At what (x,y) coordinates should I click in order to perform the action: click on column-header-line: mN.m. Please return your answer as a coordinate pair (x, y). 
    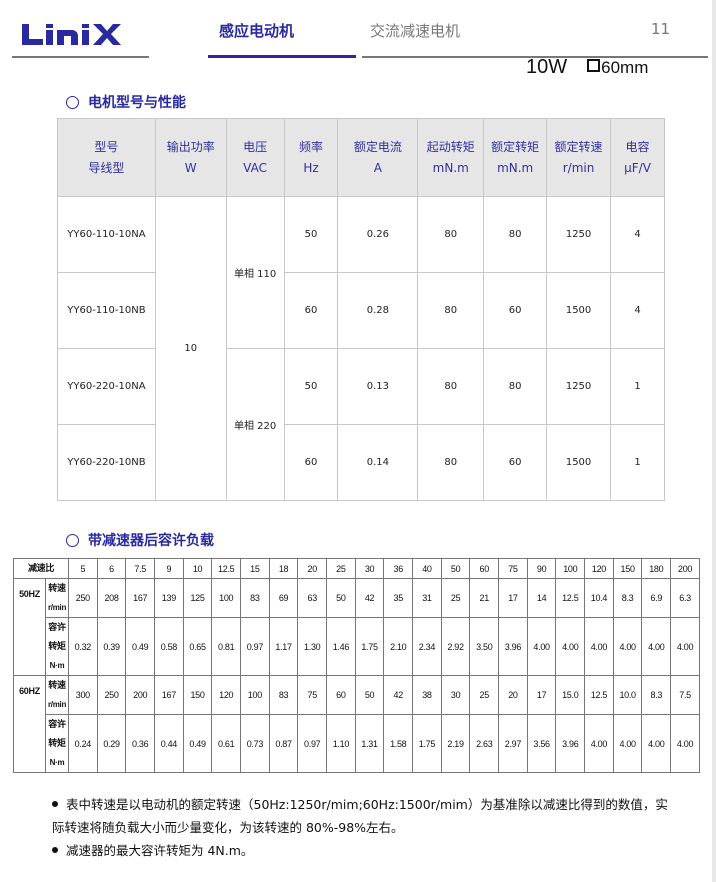
    Looking at the image, I should click on (515, 167).